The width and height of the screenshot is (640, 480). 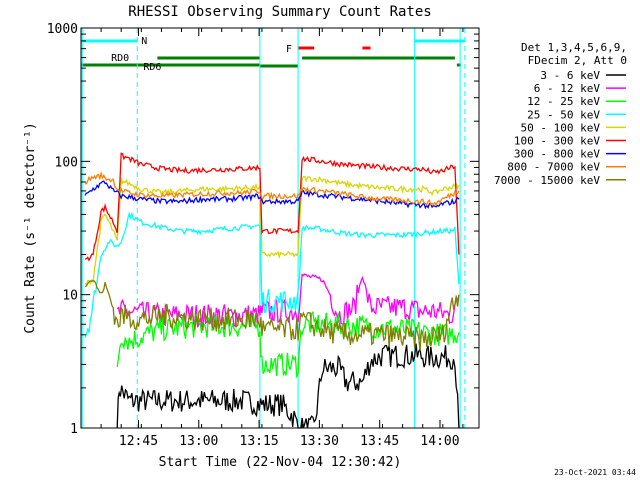 I want to click on legend-label-6: 300 - 800 keV, so click(x=557, y=154).